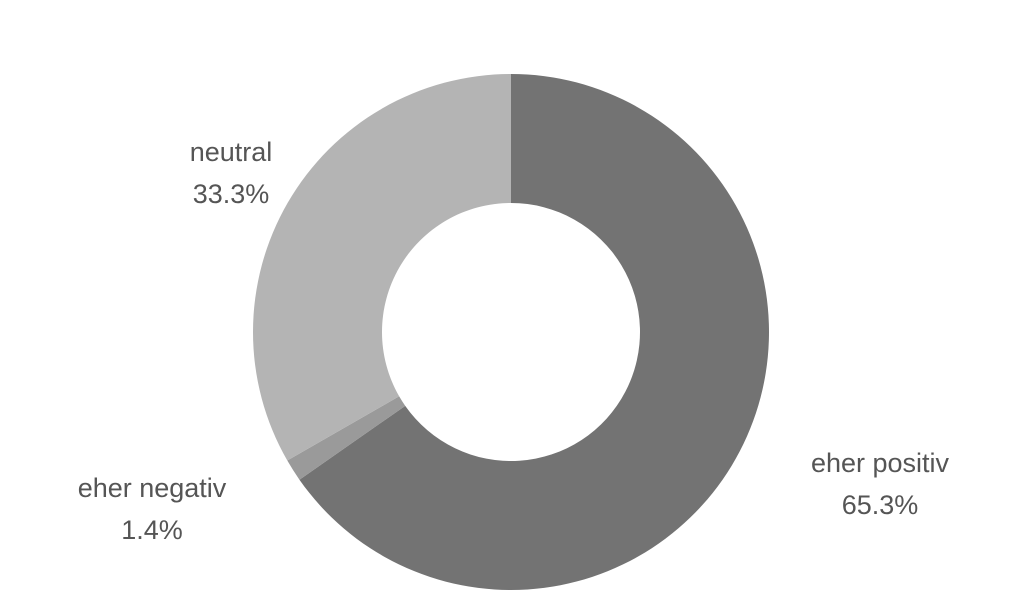  Describe the element at coordinates (880, 463) in the screenshot. I see `slice-name-eher-positiv: eher positiv` at that location.